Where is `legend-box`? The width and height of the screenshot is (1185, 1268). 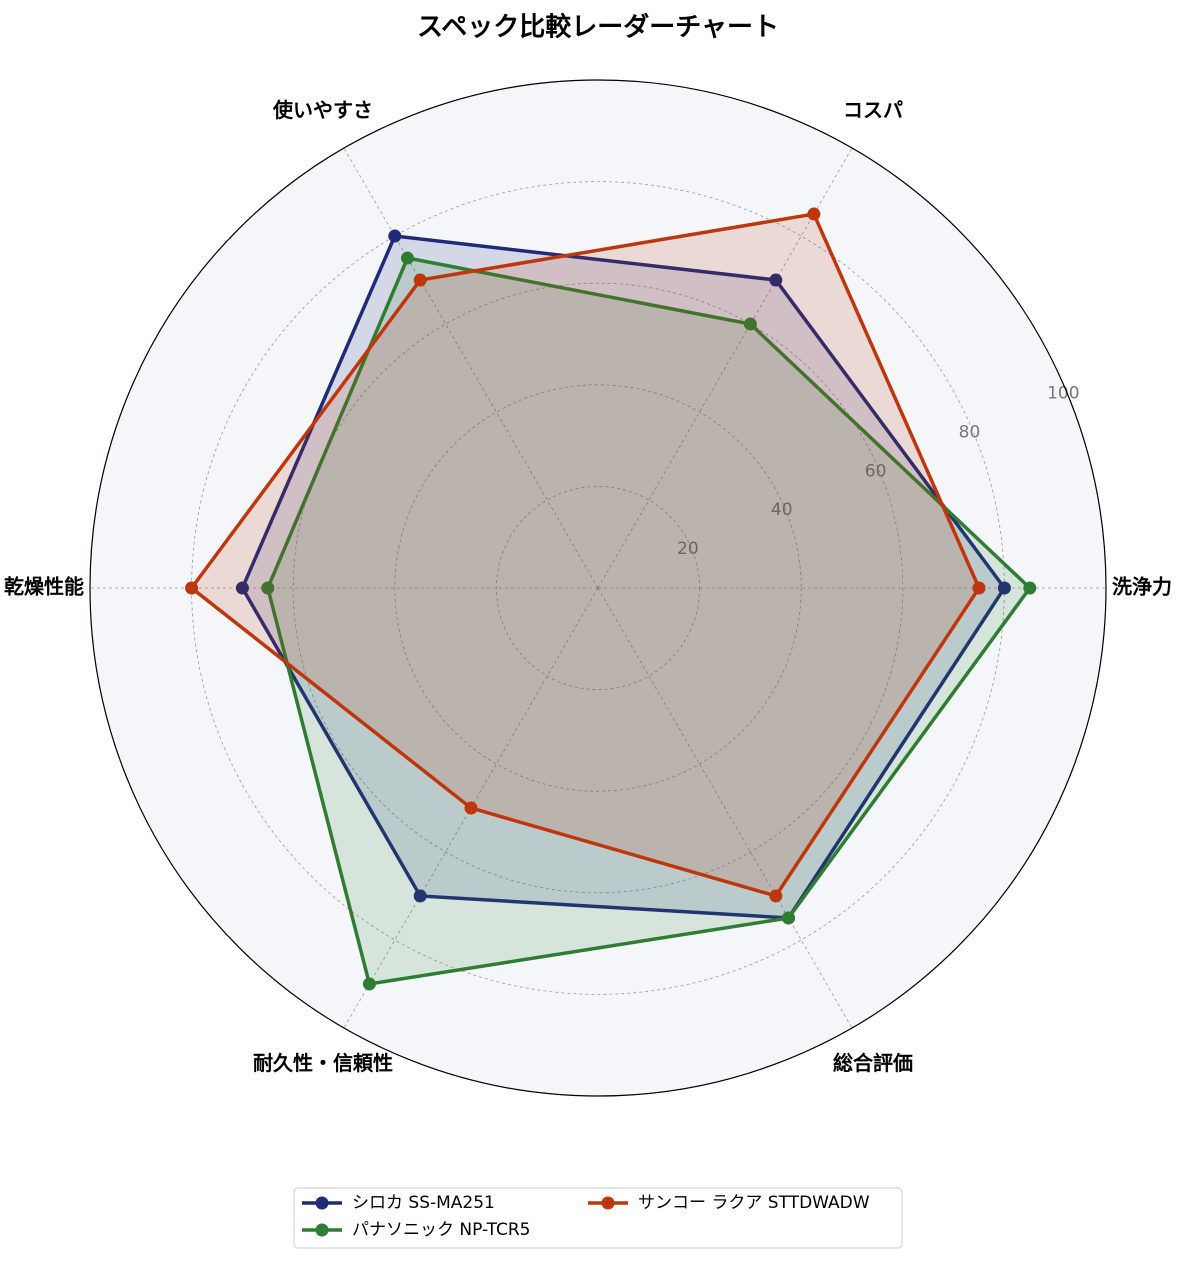
legend-box is located at coordinates (598, 1218).